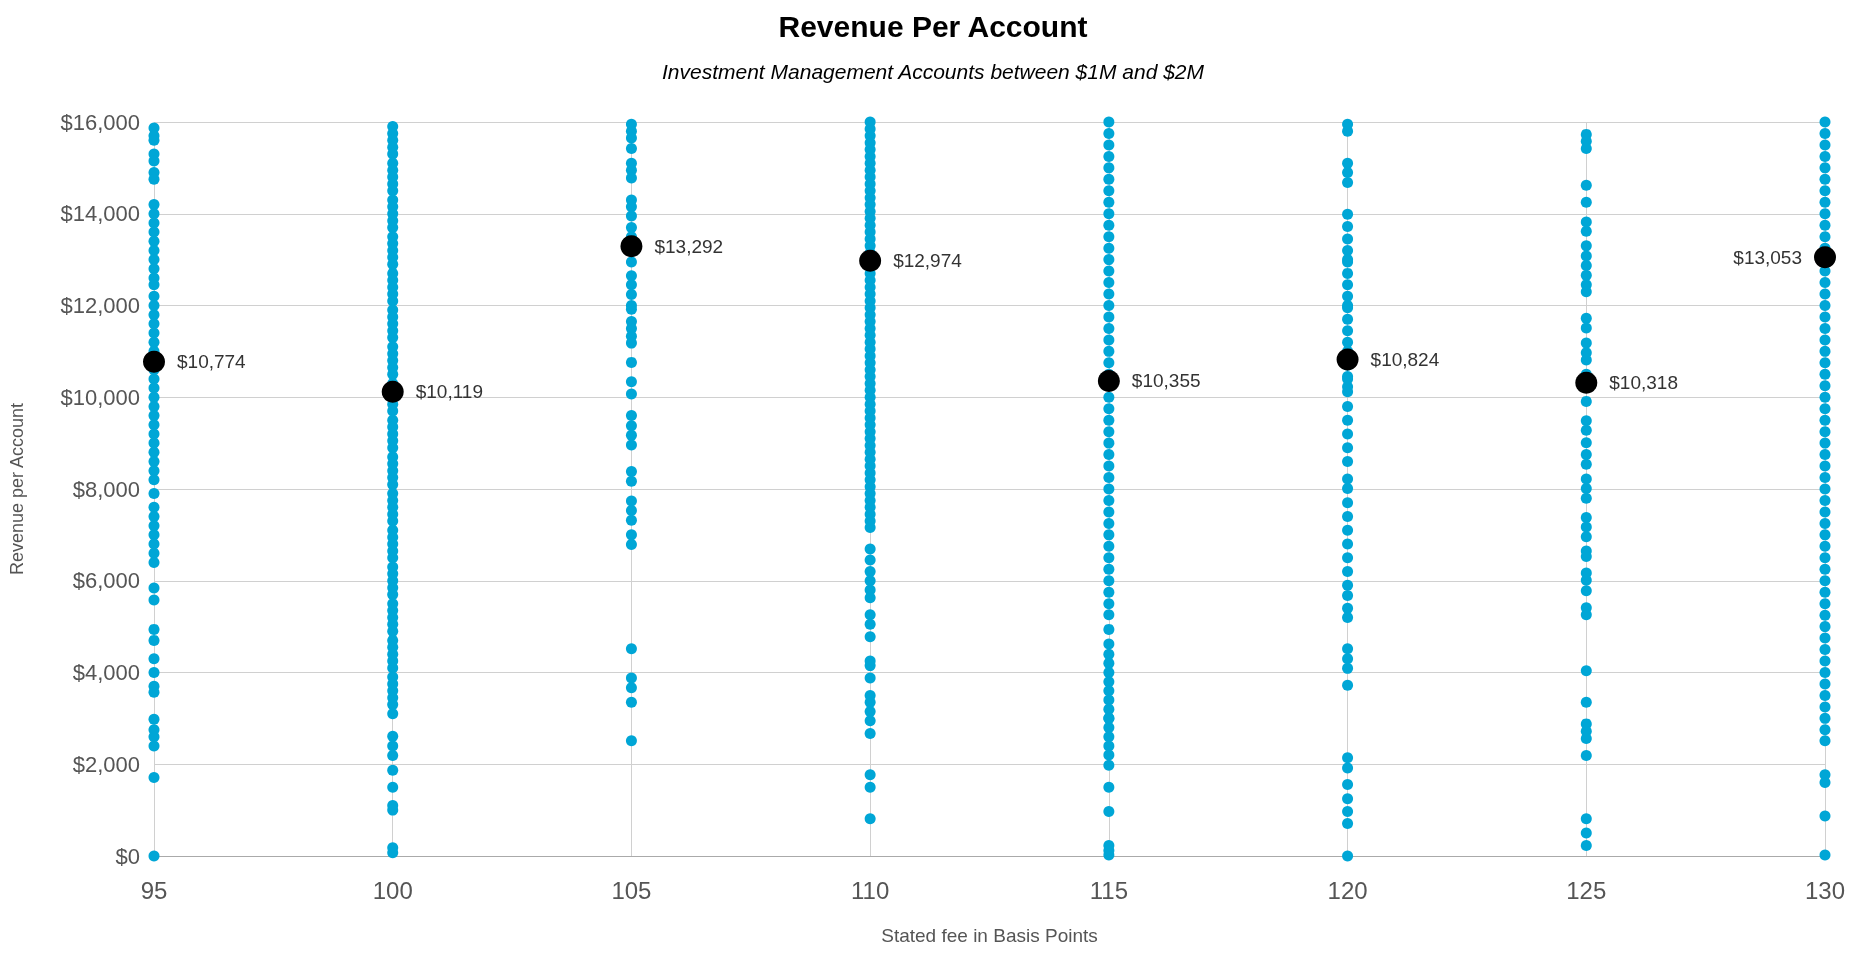 This screenshot has height=961, width=1866. Describe the element at coordinates (392, 890) in the screenshot. I see `x-tick-label: 100` at that location.